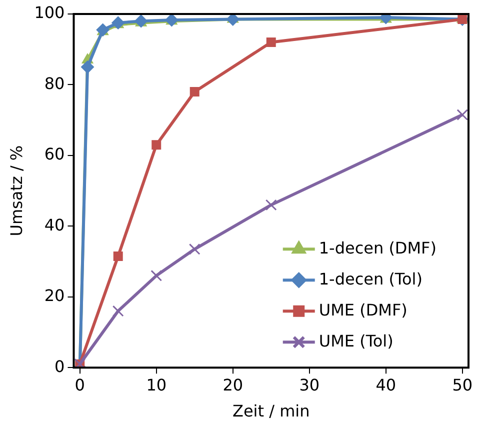 The width and height of the screenshot is (477, 428). Describe the element at coordinates (156, 384) in the screenshot. I see `x-tick-label: 10` at that location.